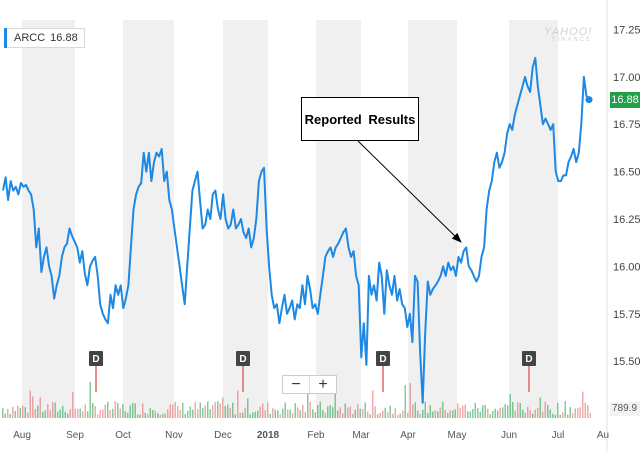 The width and height of the screenshot is (640, 457). I want to click on annotation-arrow, so click(409, 191).